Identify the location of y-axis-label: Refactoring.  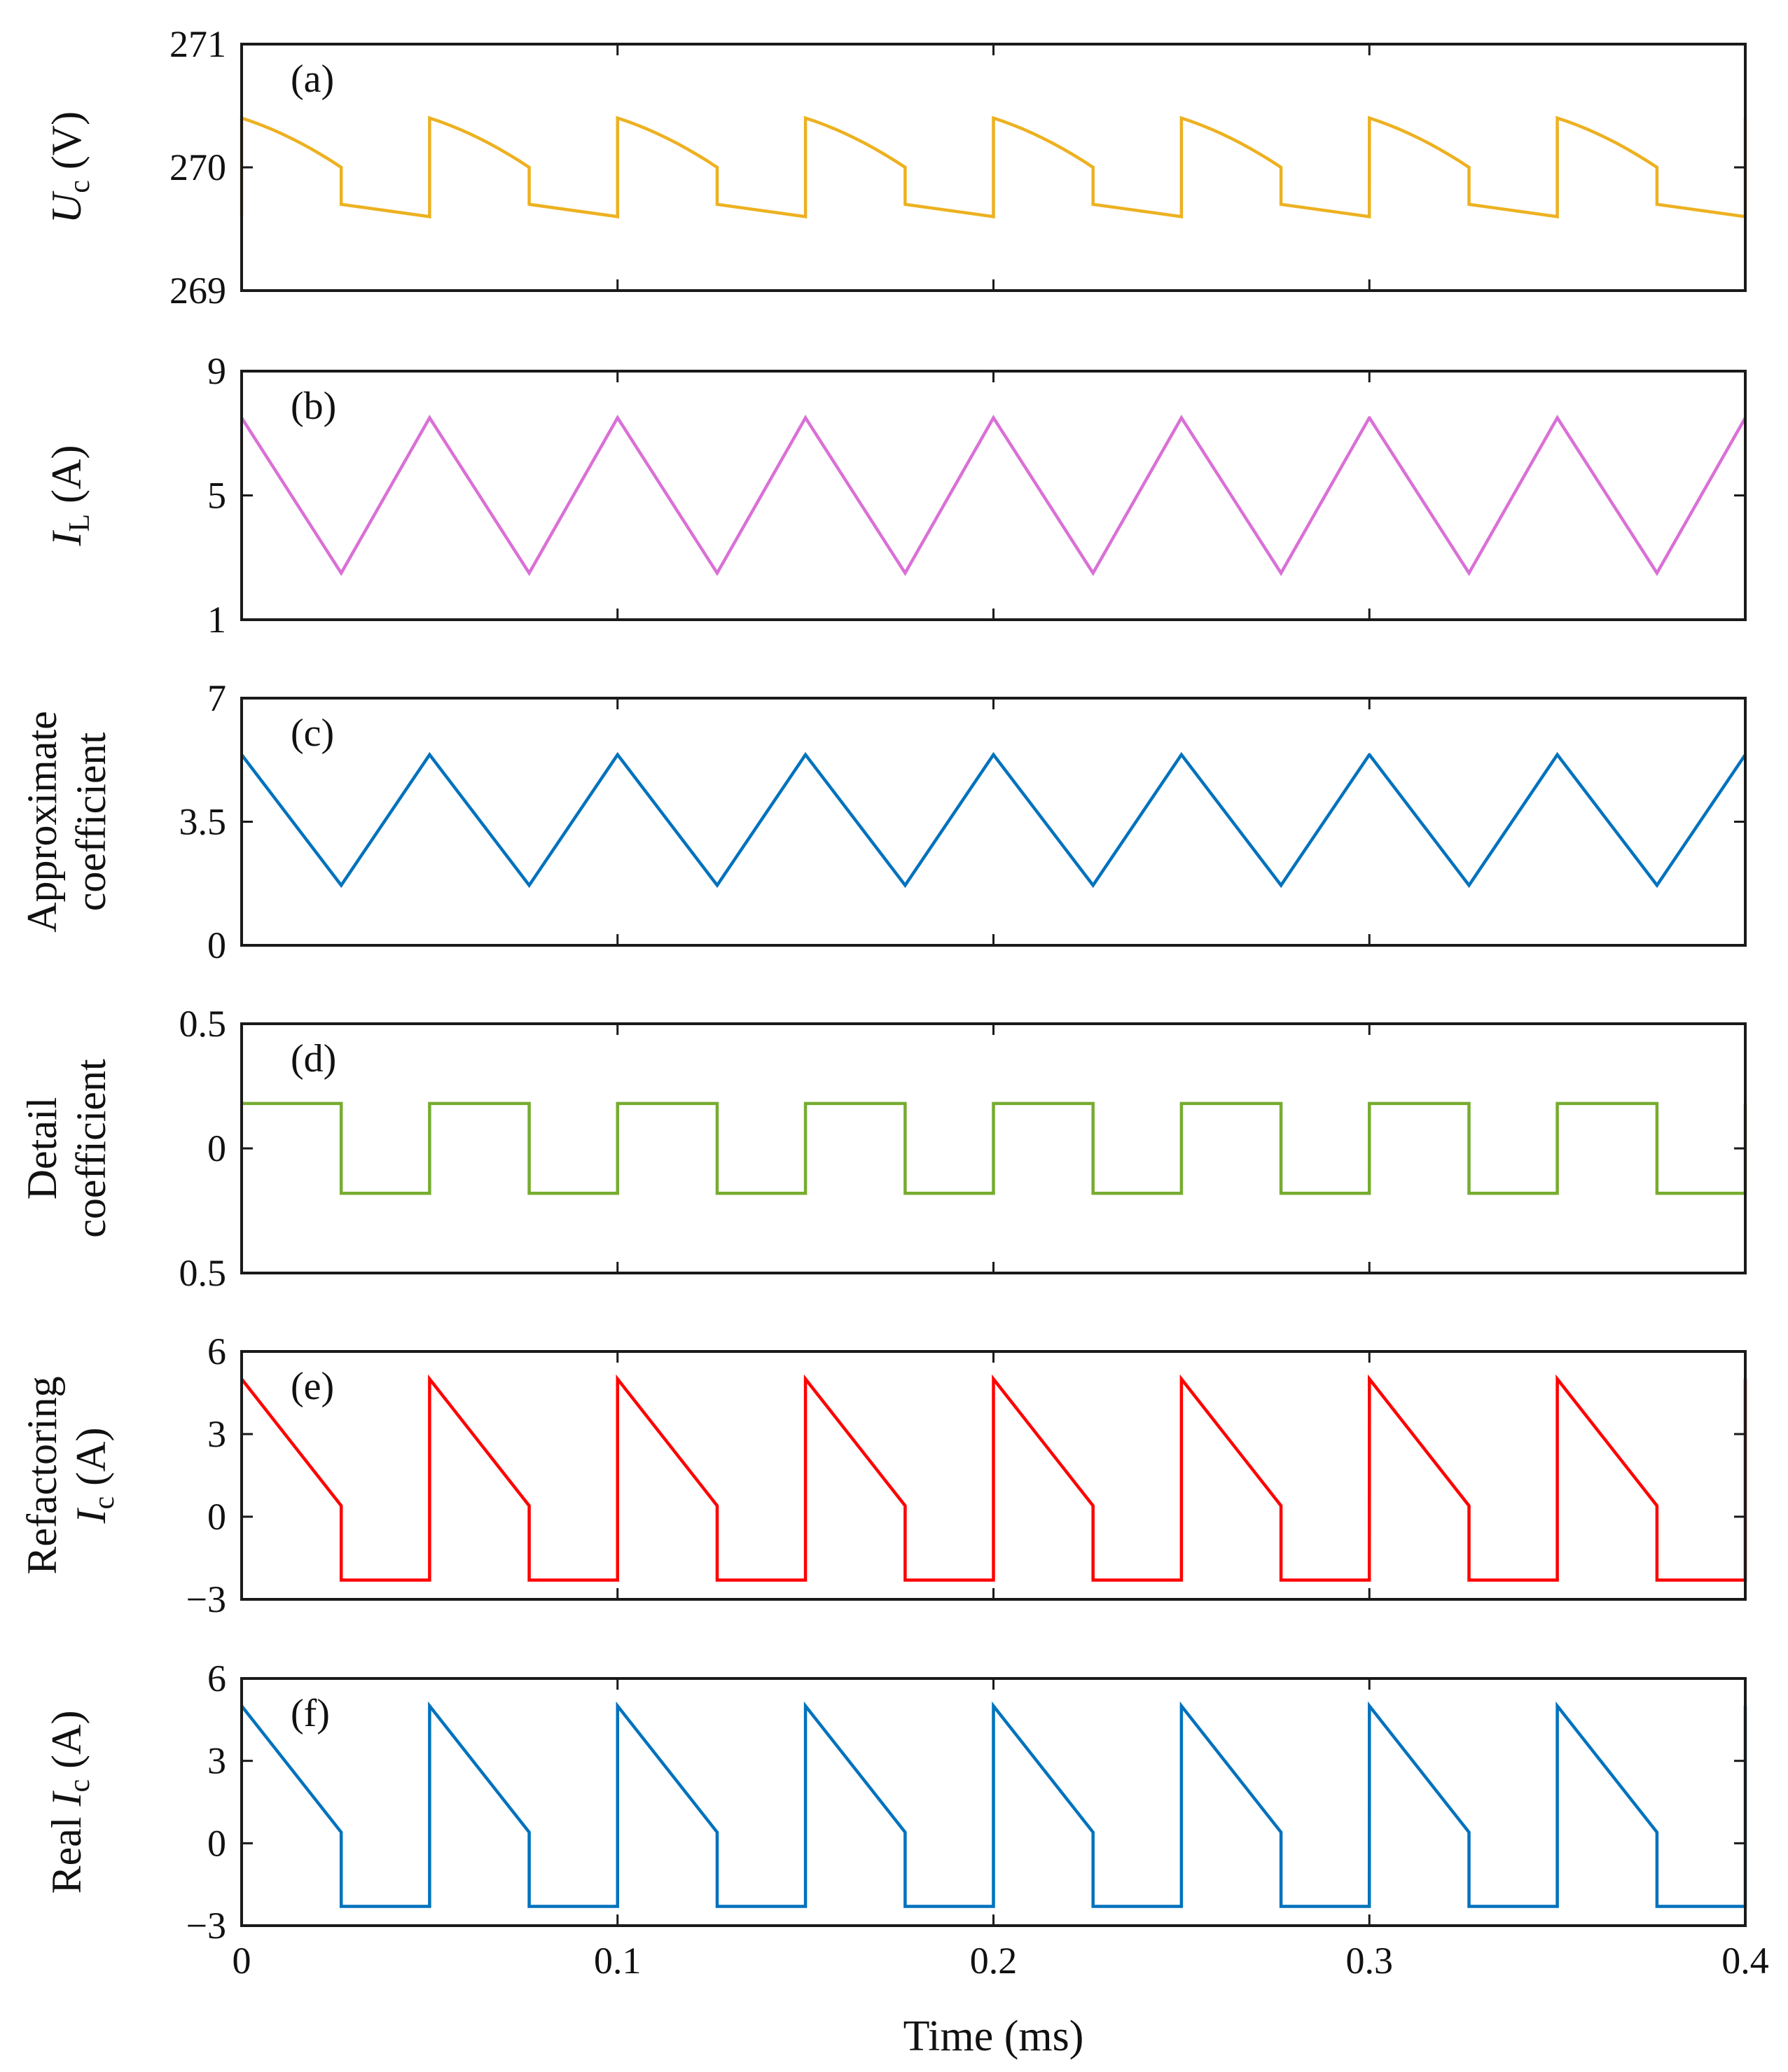
(42, 1475).